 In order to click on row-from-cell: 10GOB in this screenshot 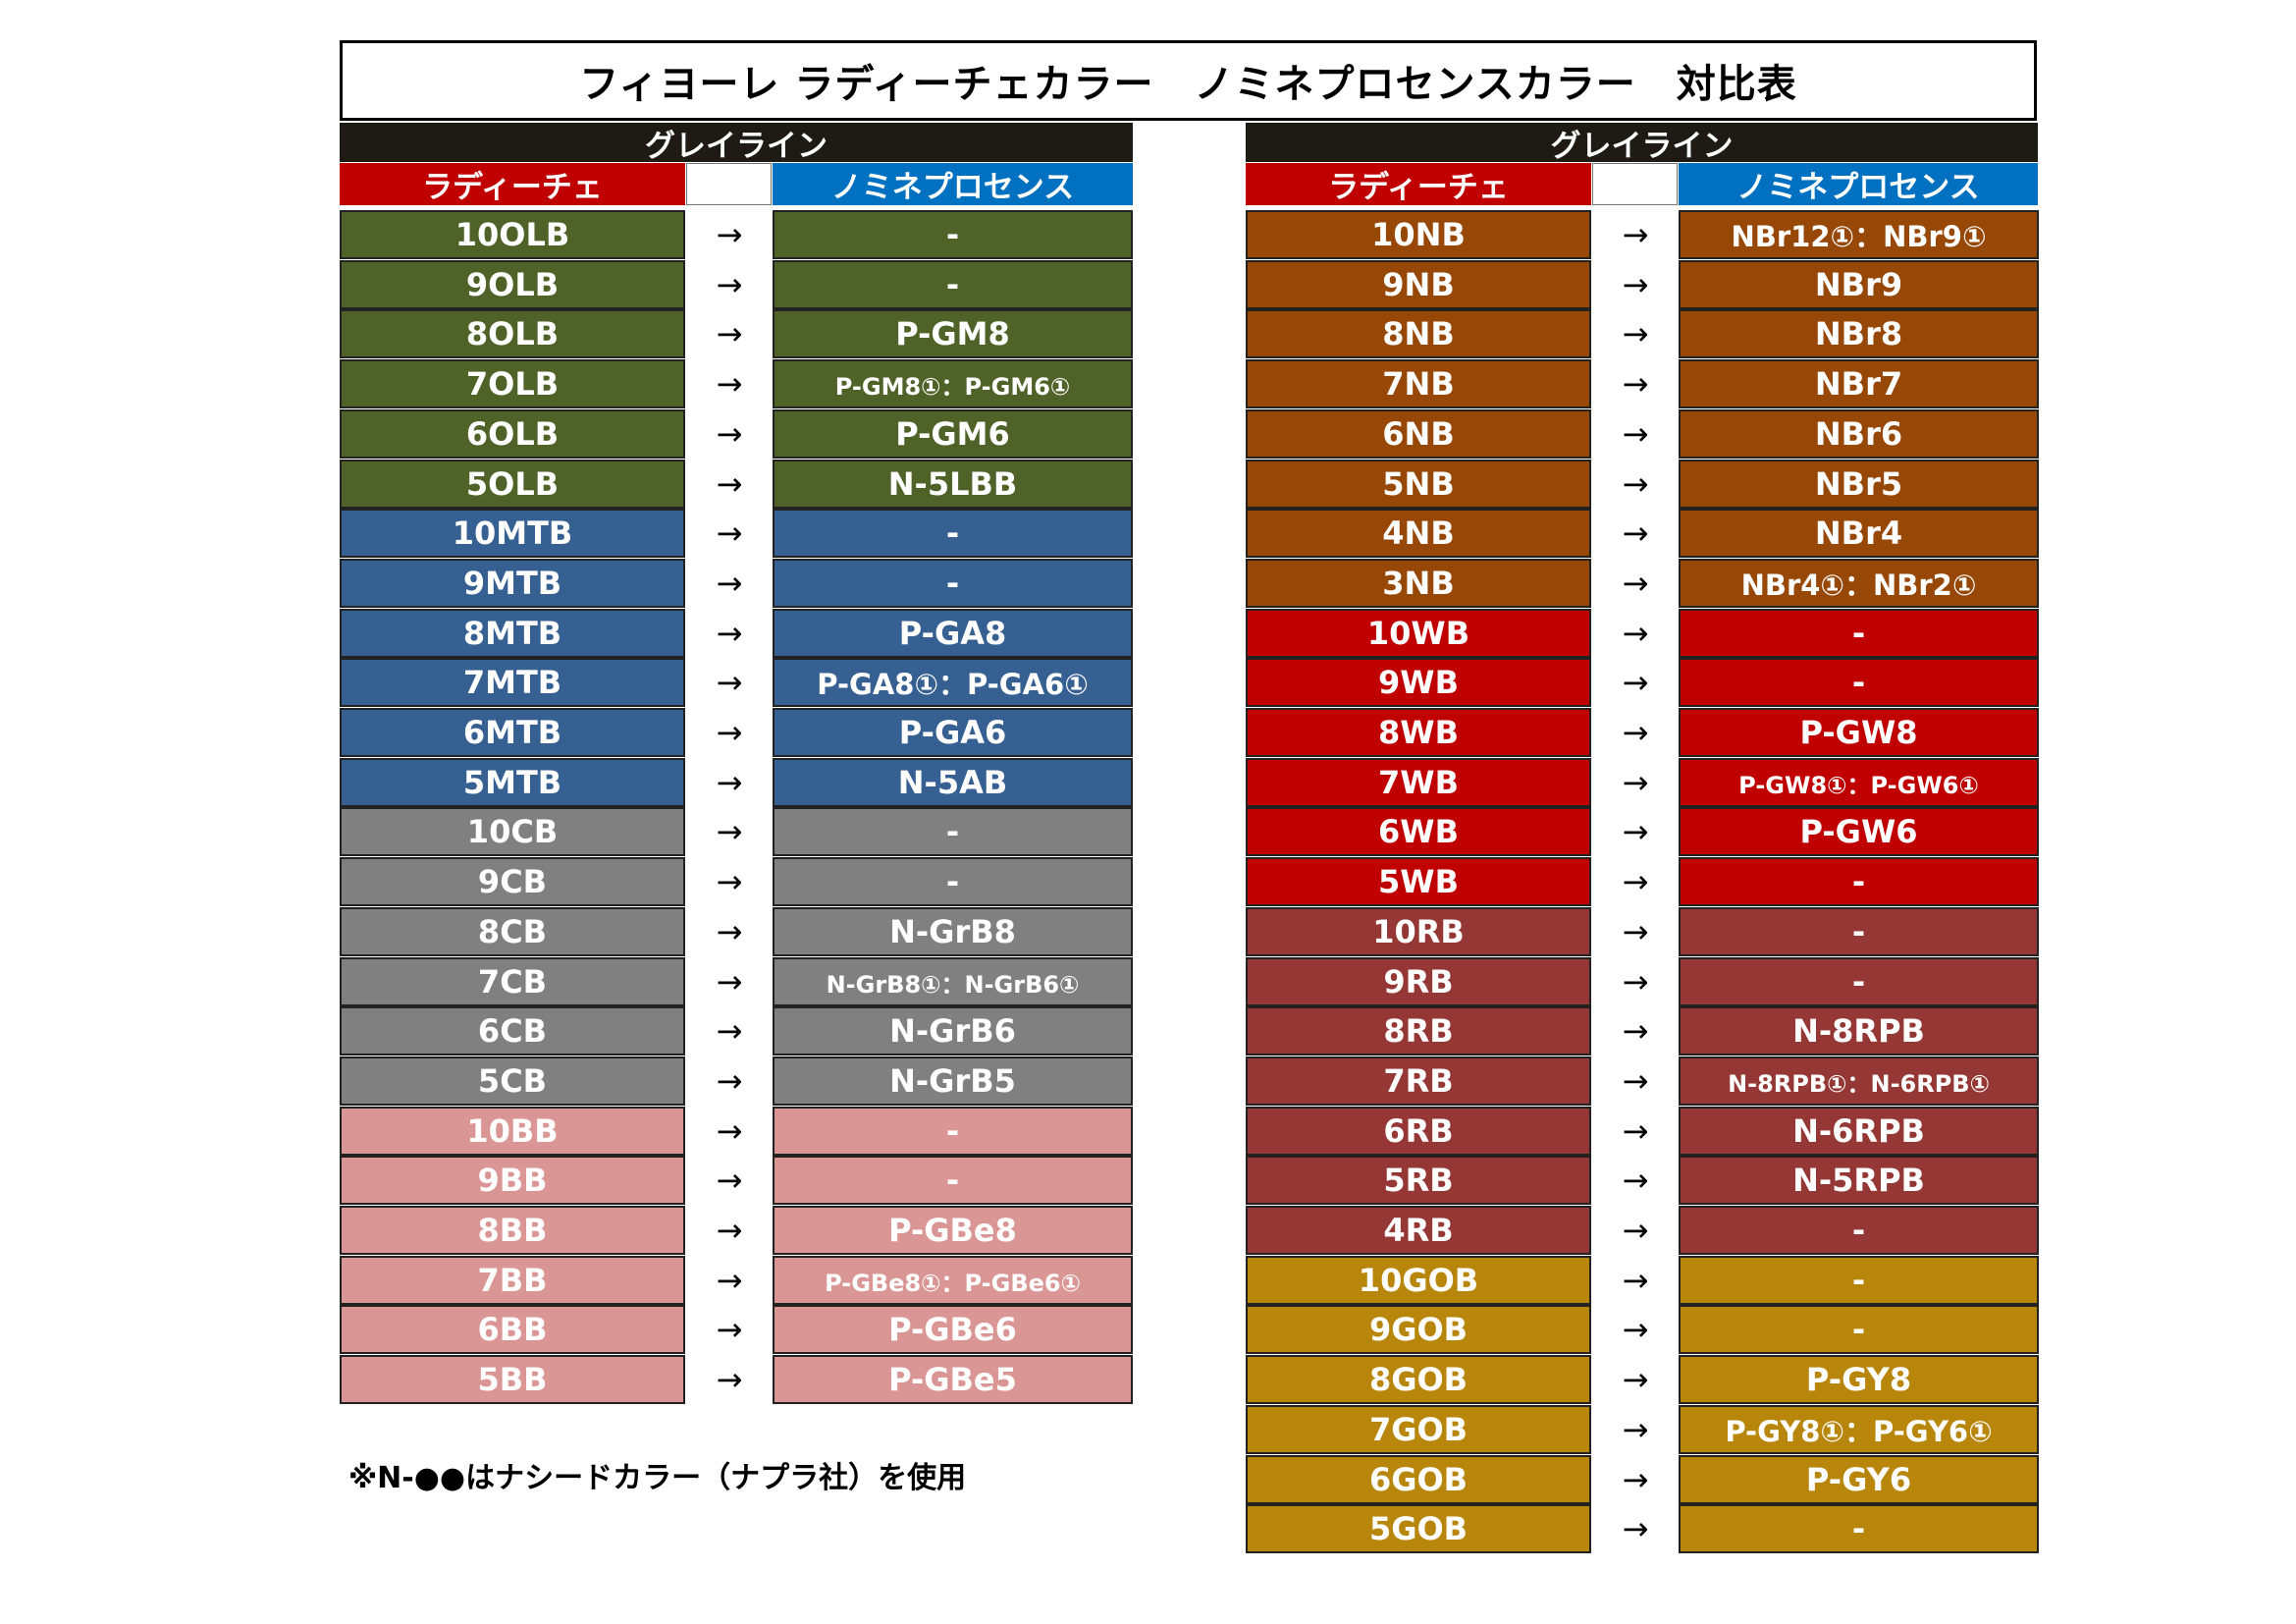, I will do `click(1418, 1280)`.